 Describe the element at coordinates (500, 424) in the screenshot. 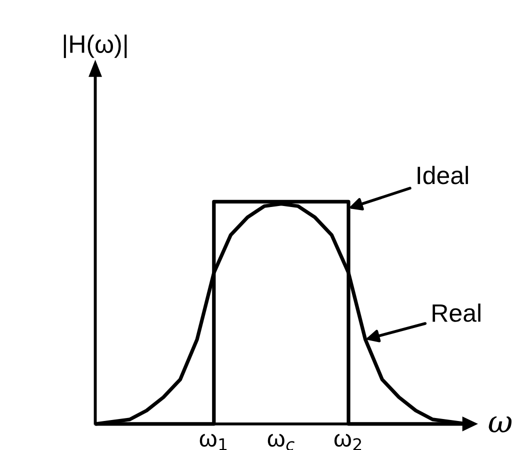

I see `x-axis-title: ω` at that location.